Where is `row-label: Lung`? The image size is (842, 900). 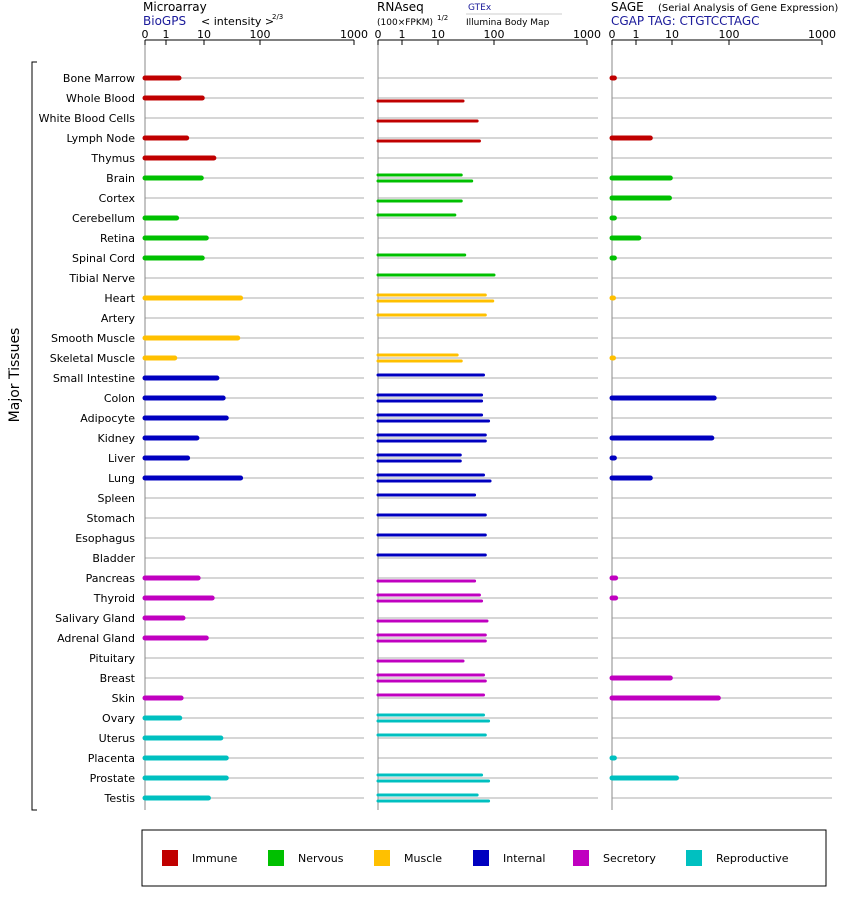 row-label: Lung is located at coordinates (121, 478).